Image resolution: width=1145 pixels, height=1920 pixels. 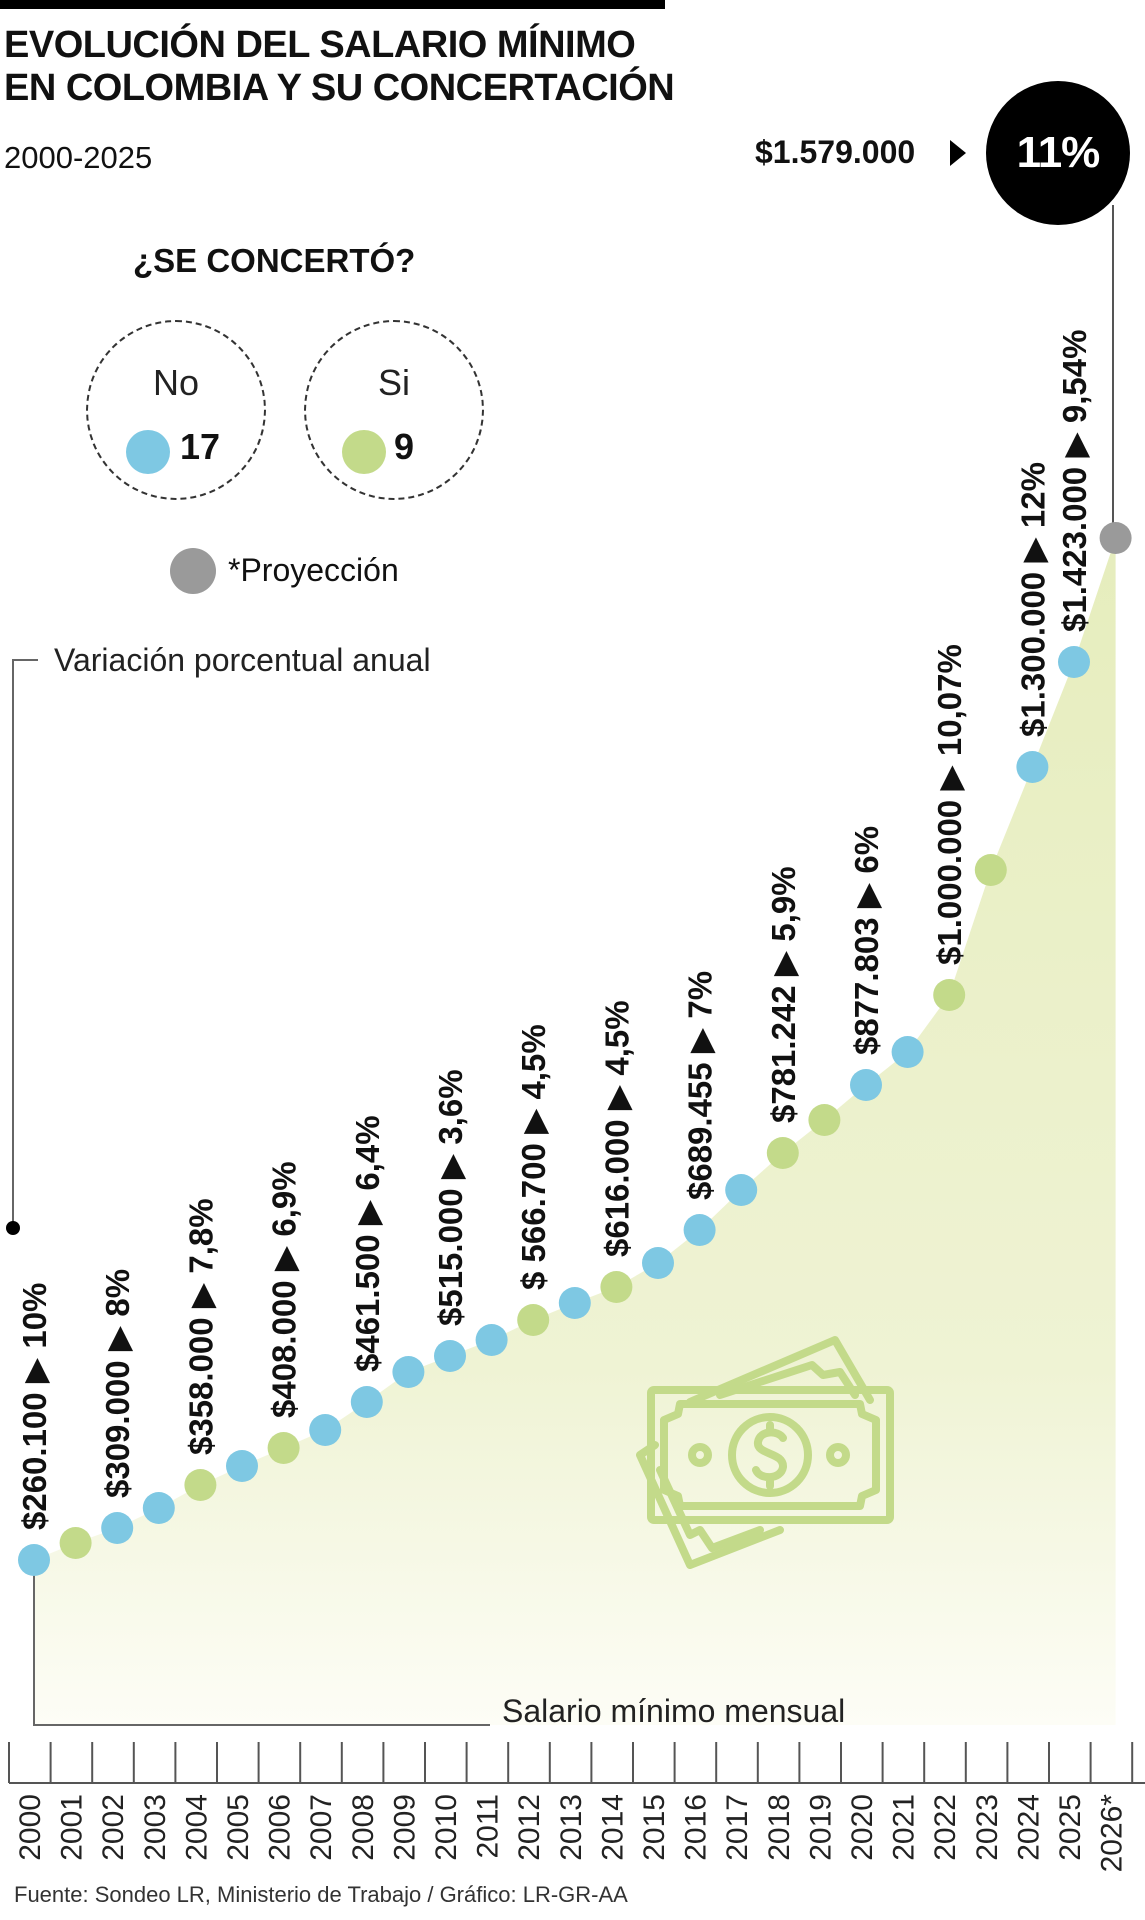 I want to click on year-label: 2025, so click(x=1070, y=1827).